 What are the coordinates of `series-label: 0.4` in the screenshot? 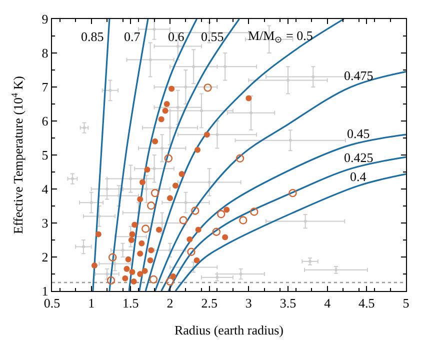 It's located at (358, 176).